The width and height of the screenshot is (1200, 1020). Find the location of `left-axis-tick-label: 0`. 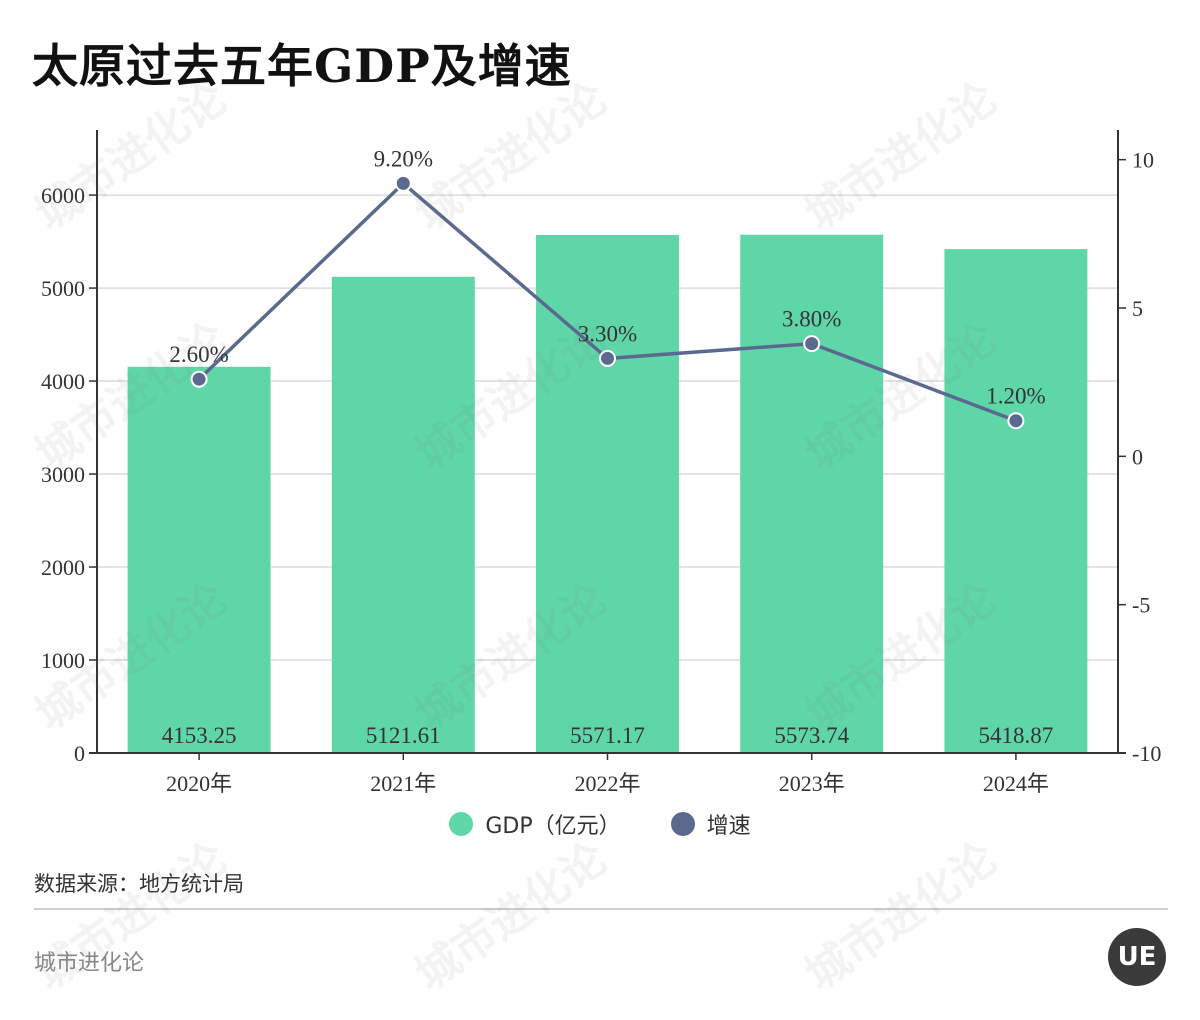

left-axis-tick-label: 0 is located at coordinates (79, 753).